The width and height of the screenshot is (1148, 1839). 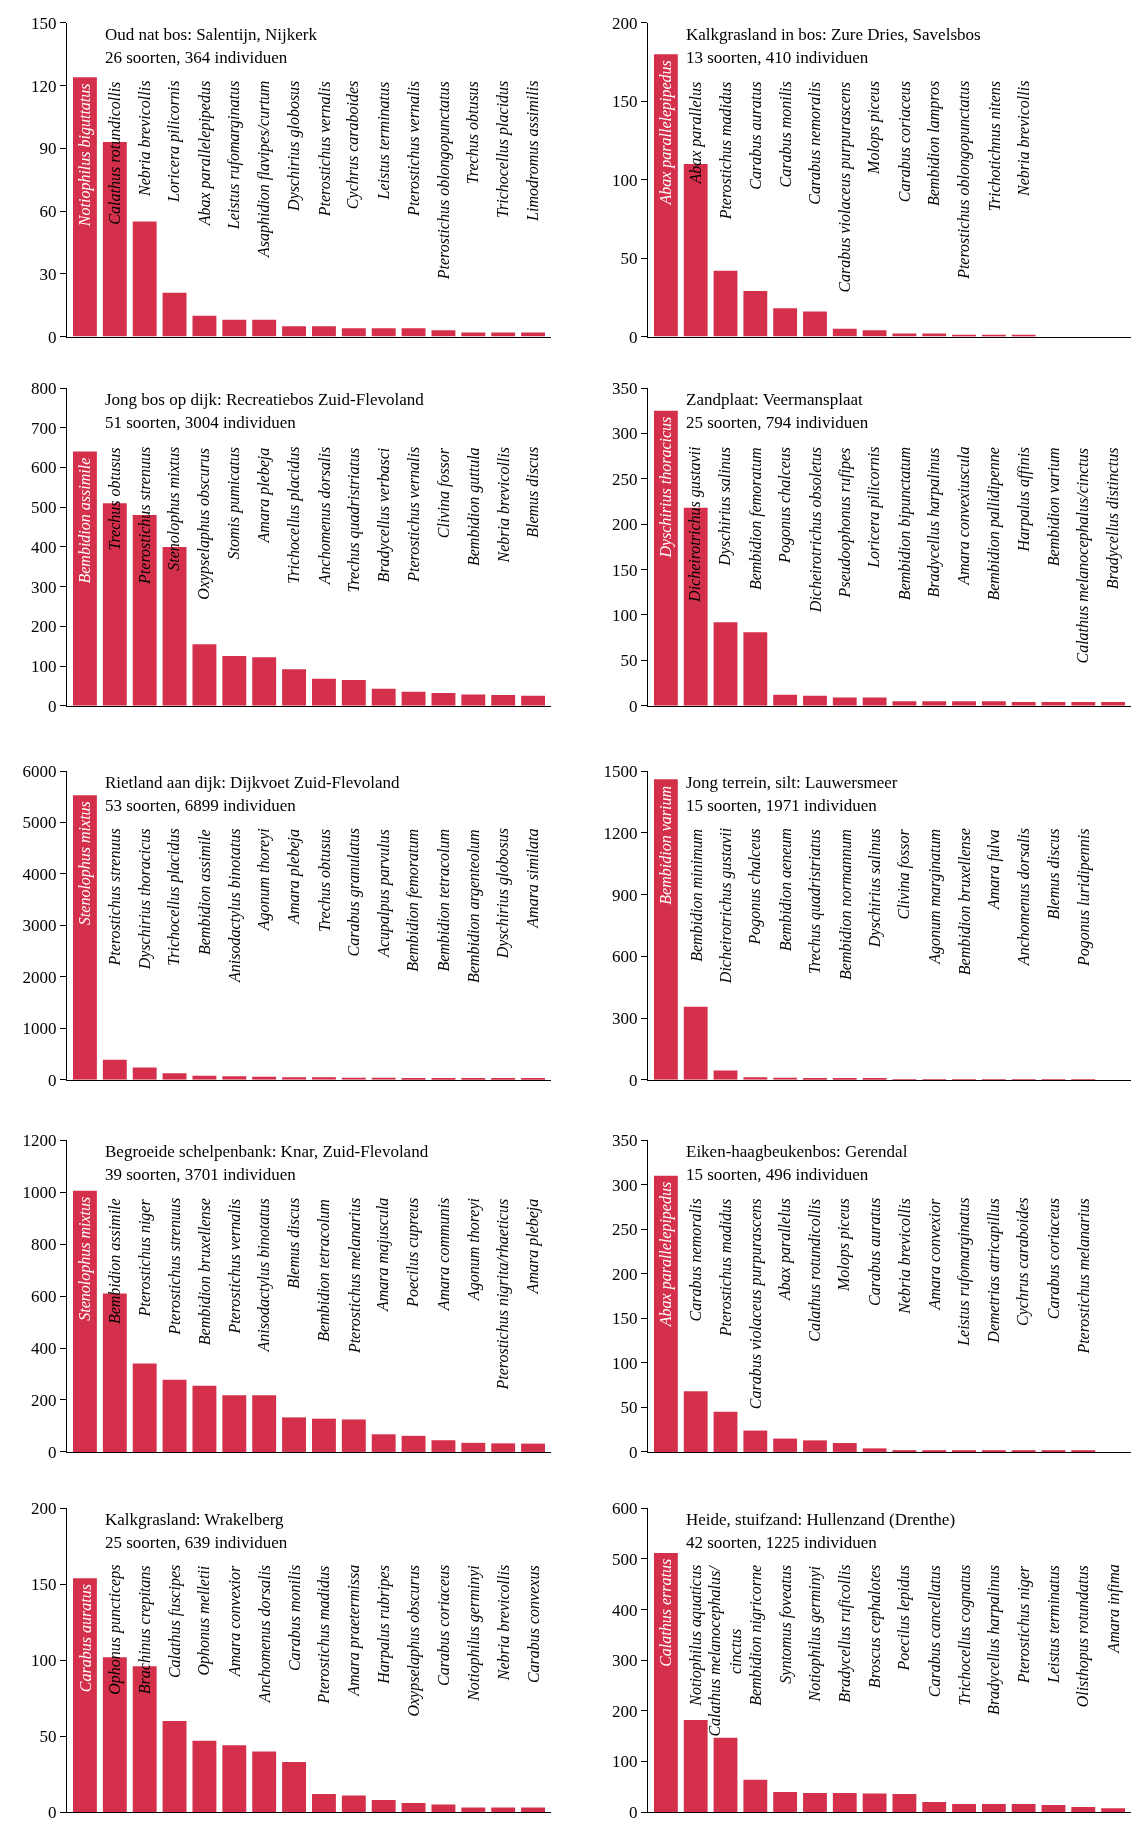 I want to click on category-label: Cychrus caraboides, so click(x=353, y=145).